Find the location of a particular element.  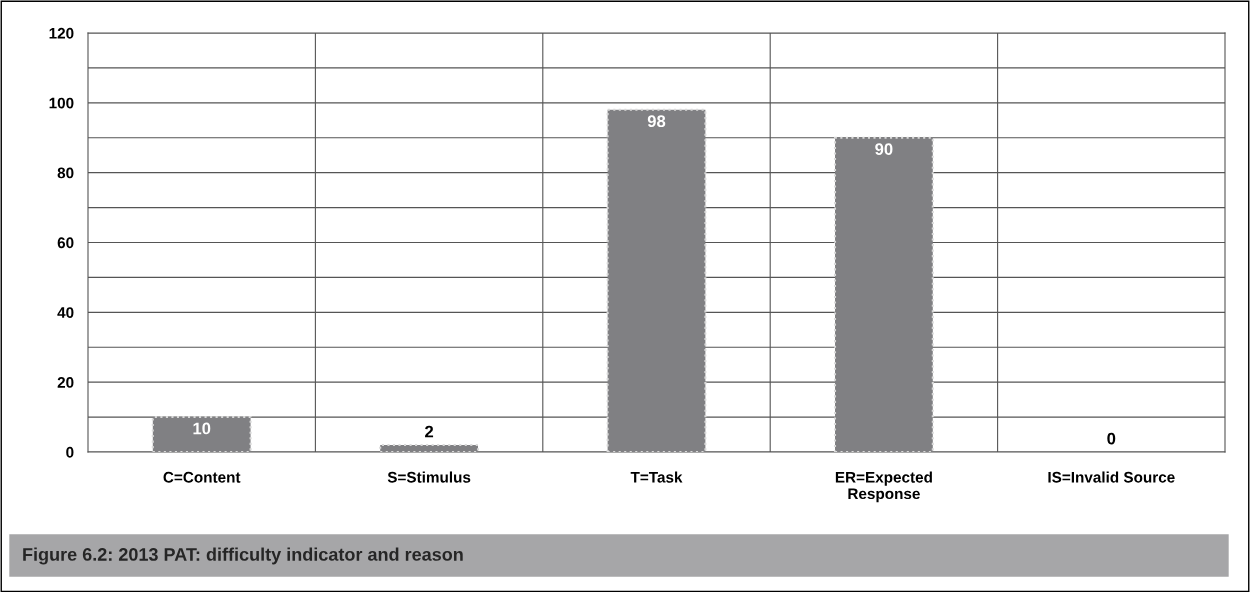

y-tick-label: 40 is located at coordinates (65, 313).